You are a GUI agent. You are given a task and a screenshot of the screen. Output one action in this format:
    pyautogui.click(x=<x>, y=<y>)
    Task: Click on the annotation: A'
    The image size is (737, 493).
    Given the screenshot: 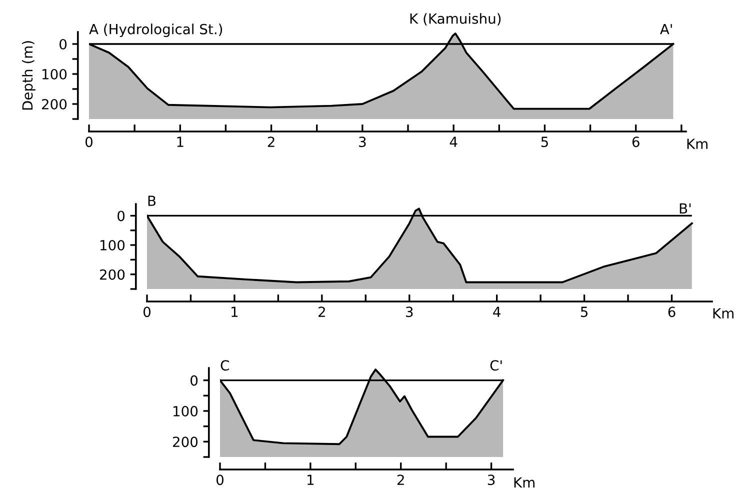 What is the action you would take?
    pyautogui.click(x=666, y=29)
    